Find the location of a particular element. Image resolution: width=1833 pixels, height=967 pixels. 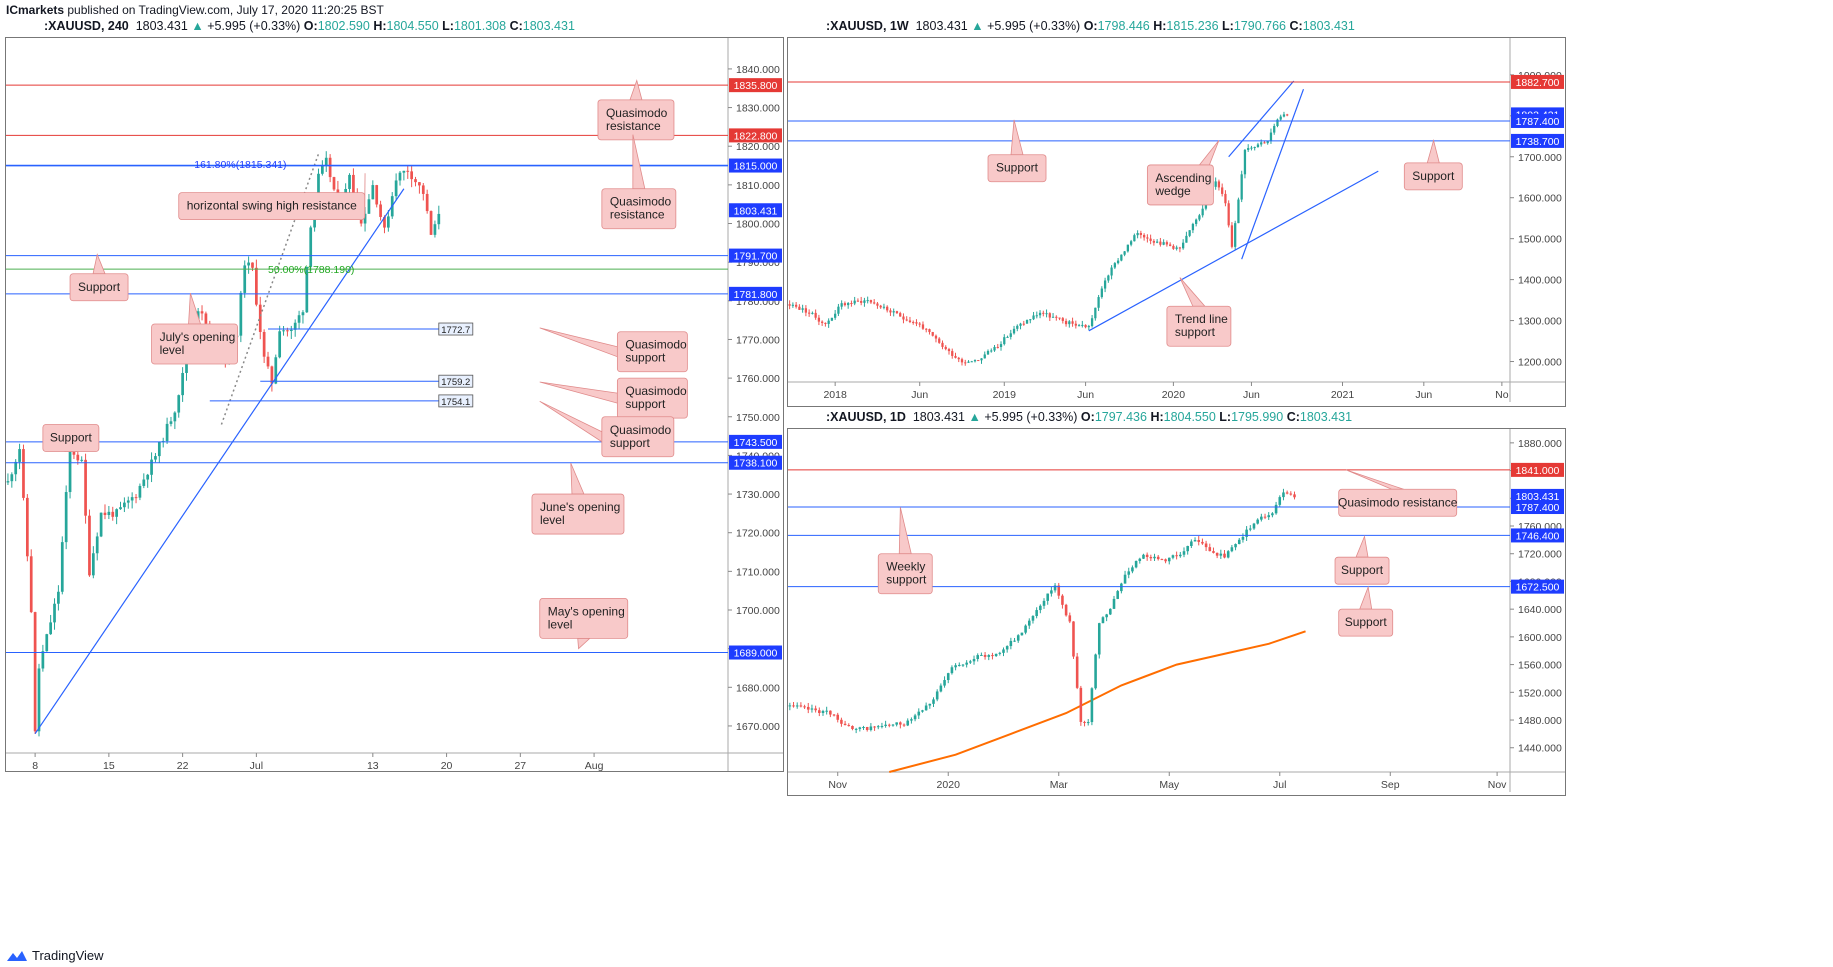

y-tick-label: 1830.000 is located at coordinates (758, 109).